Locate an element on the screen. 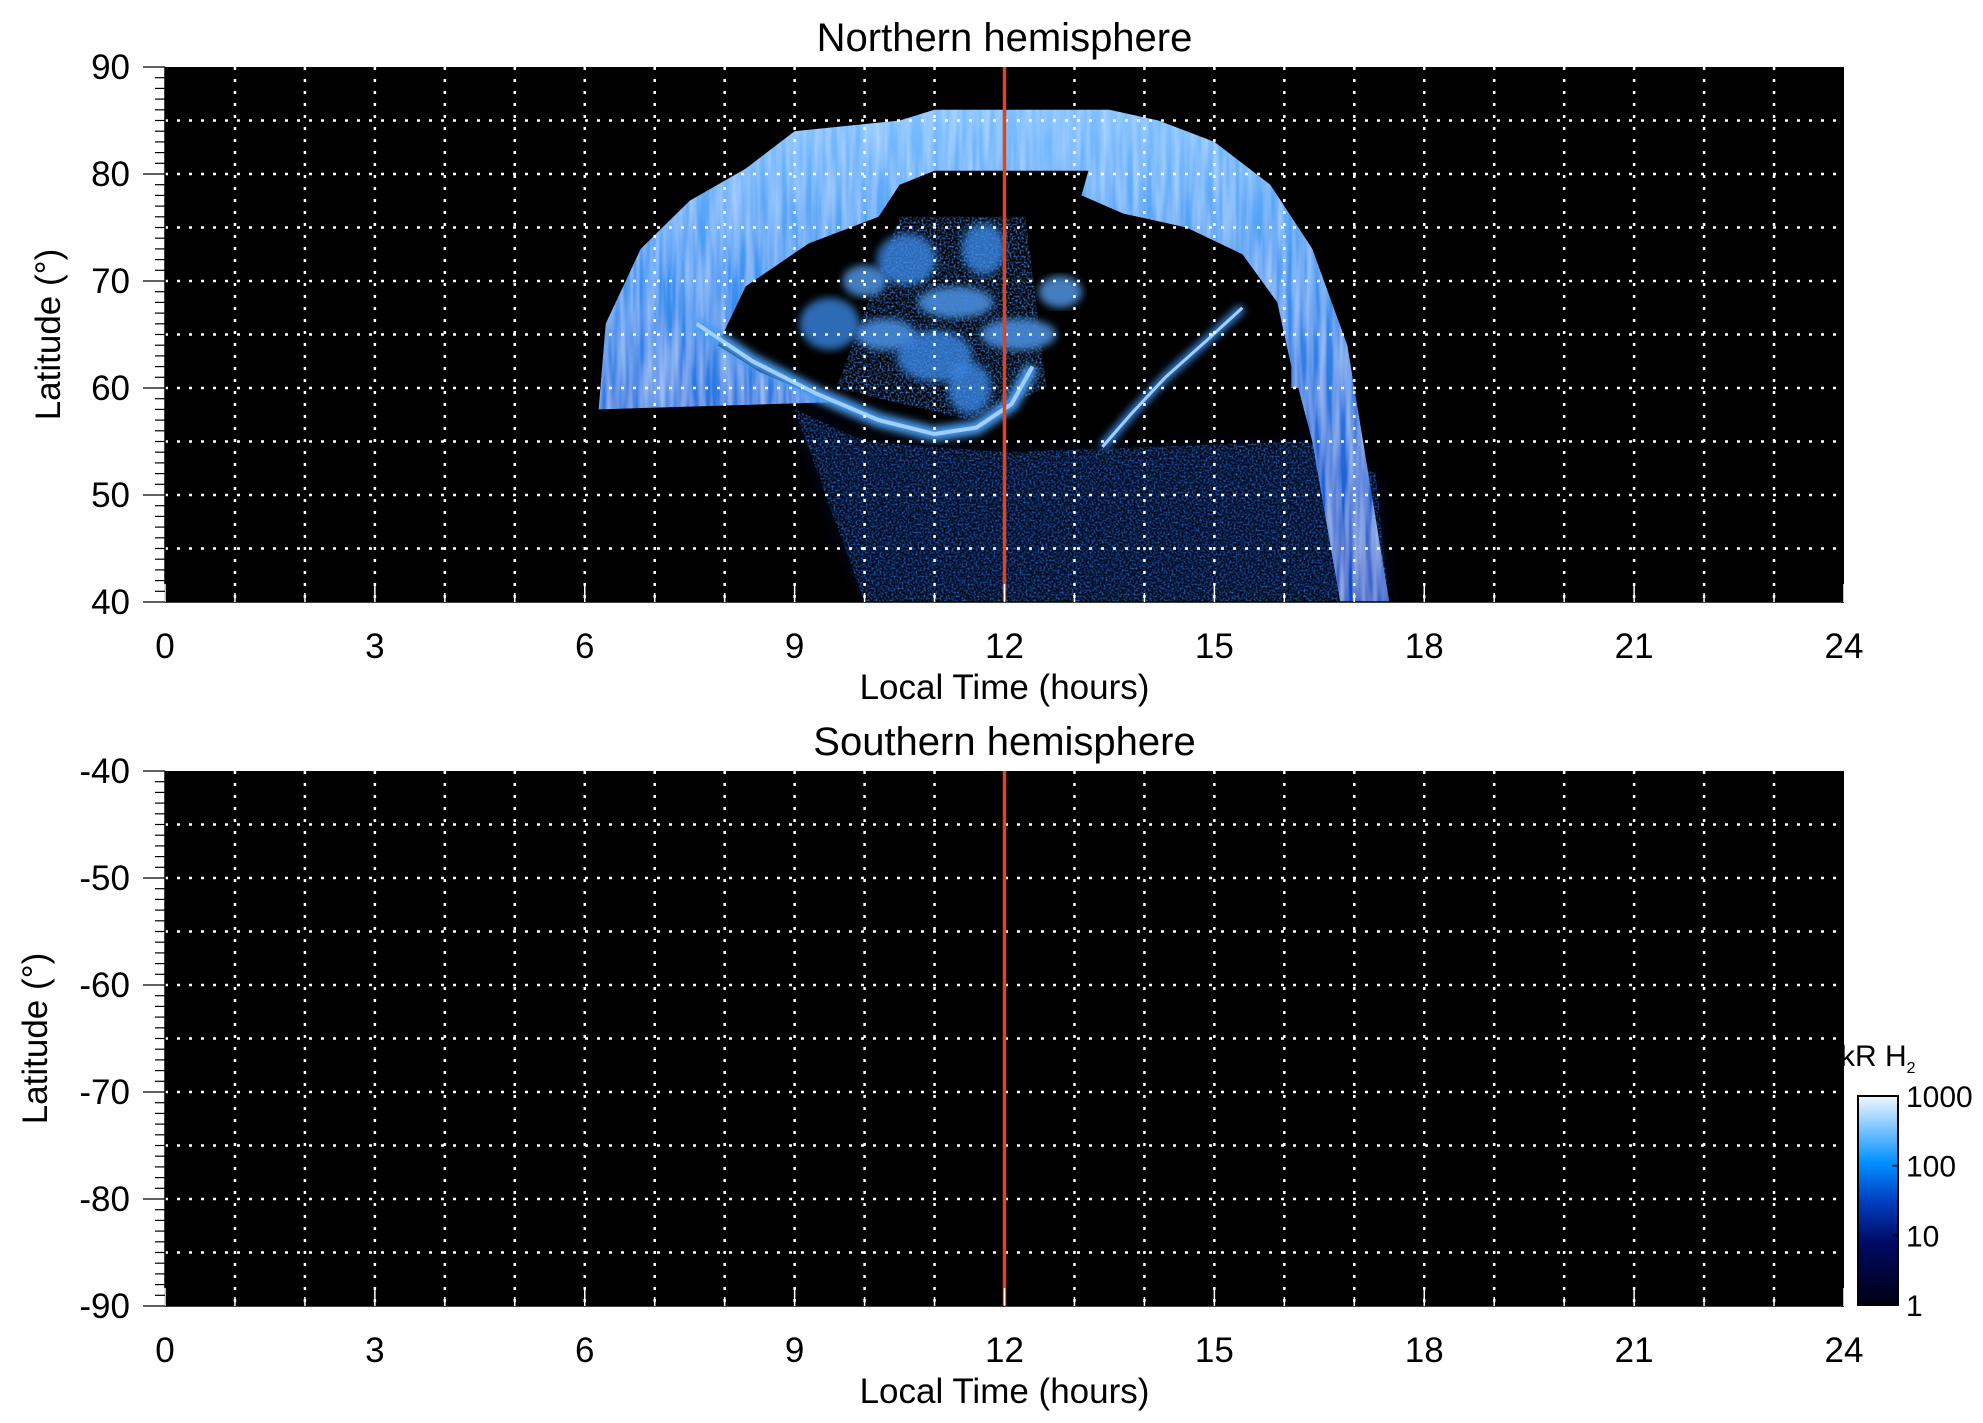 This screenshot has height=1423, width=1983. y-tick-label: 80 is located at coordinates (110, 174).